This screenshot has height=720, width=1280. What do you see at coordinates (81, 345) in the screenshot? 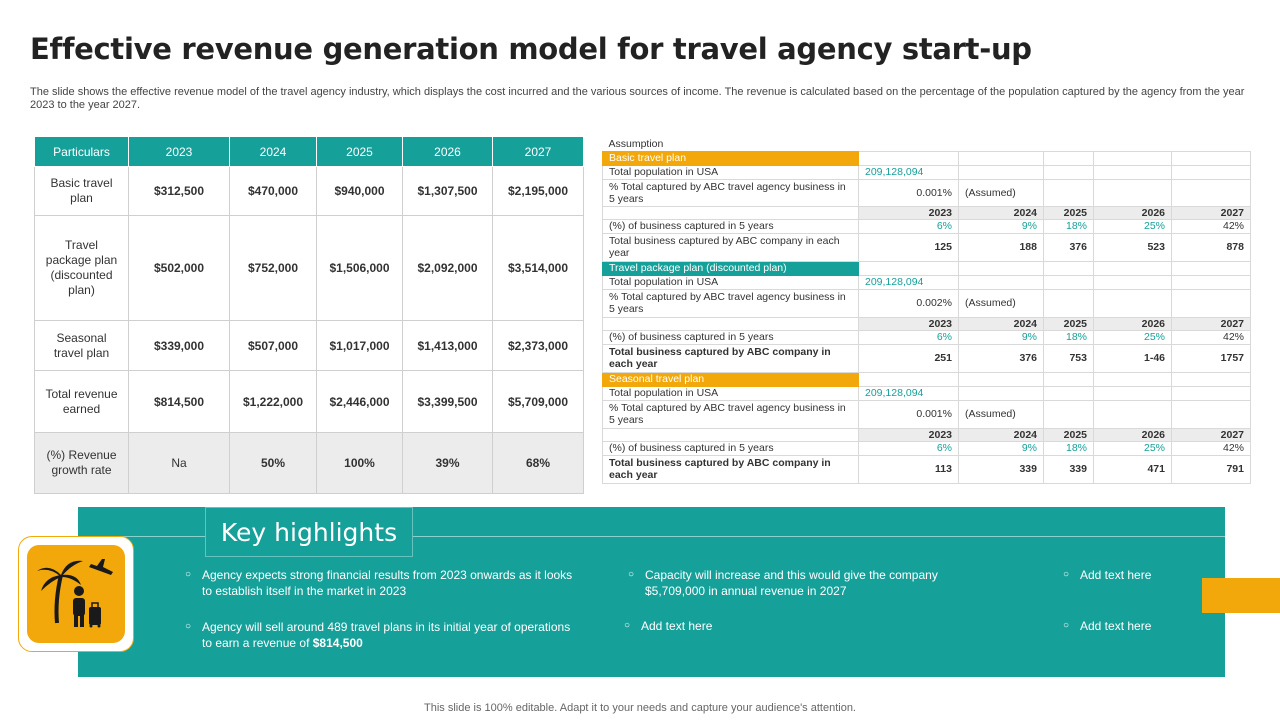
I see `row-label: Seasonal travel plan` at bounding box center [81, 345].